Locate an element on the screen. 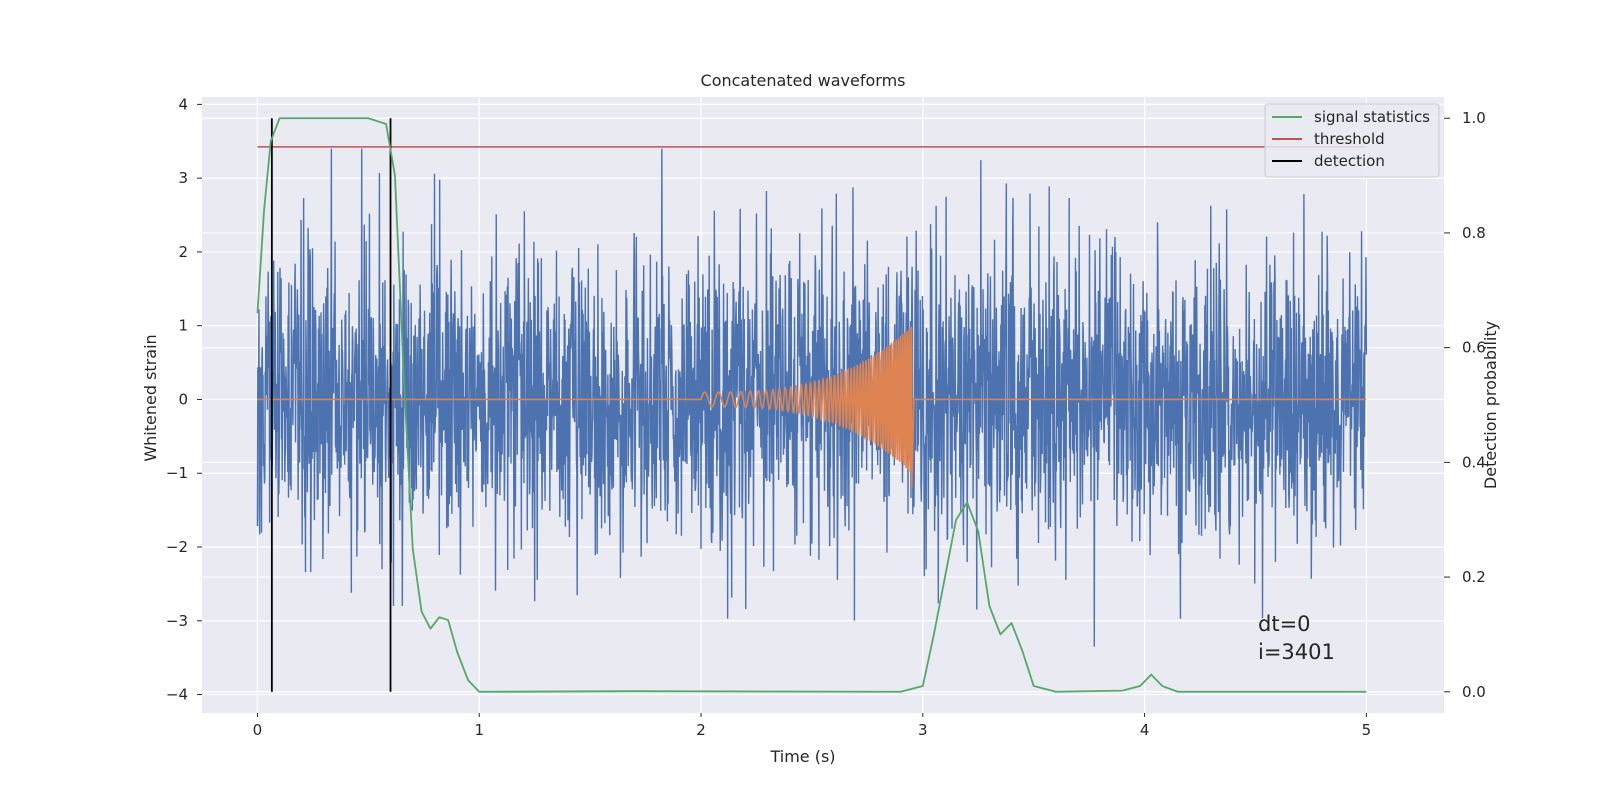 The image size is (1600, 800). annotation-index: i=3401 is located at coordinates (1296, 652).